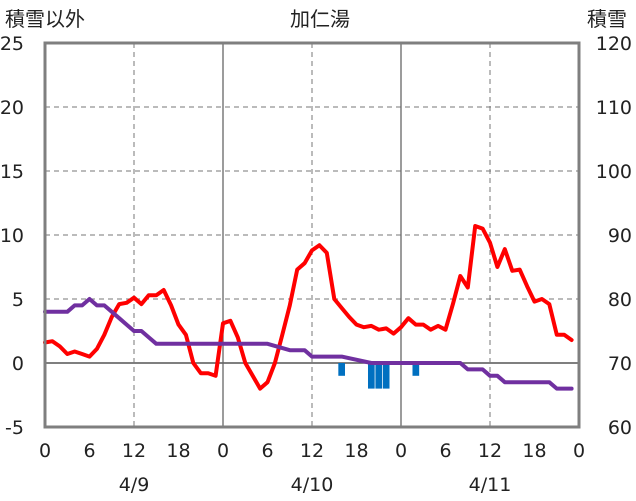  Describe the element at coordinates (14, 428) in the screenshot. I see `y-left-tick-label: -5` at that location.